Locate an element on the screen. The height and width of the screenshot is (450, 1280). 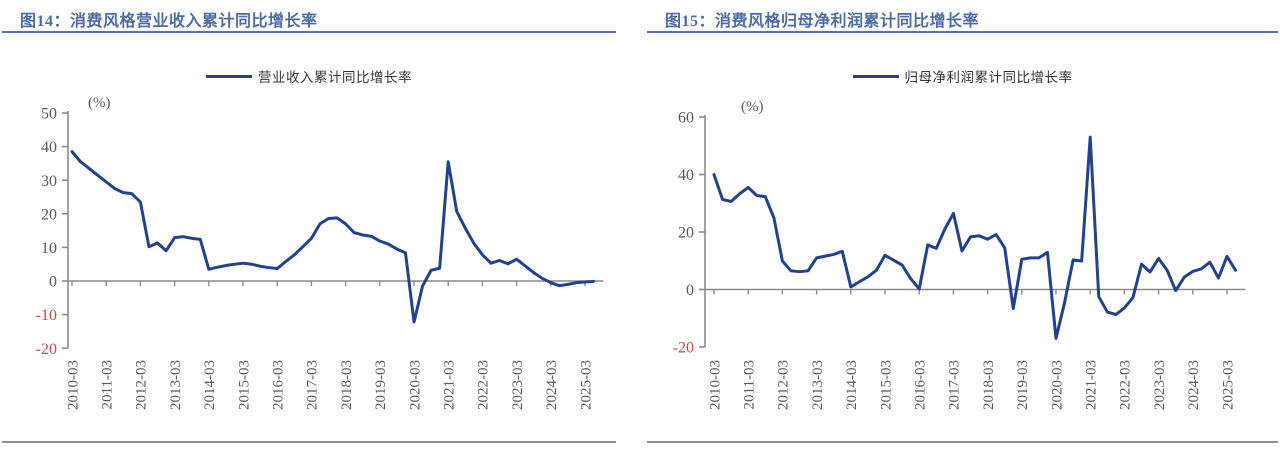
legend-label: 归母净利润累计同比增长率 is located at coordinates (988, 77).